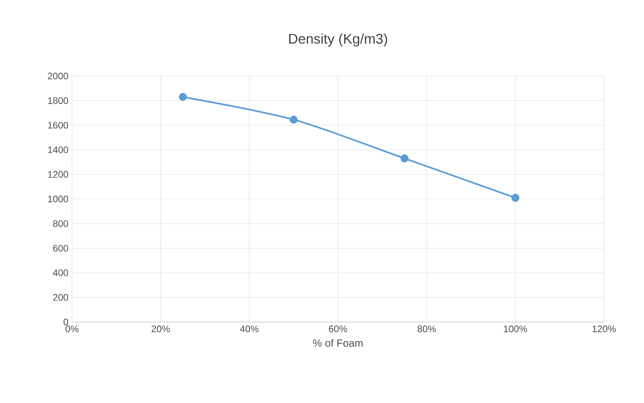  I want to click on y-tick-label: 1800, so click(58, 100).